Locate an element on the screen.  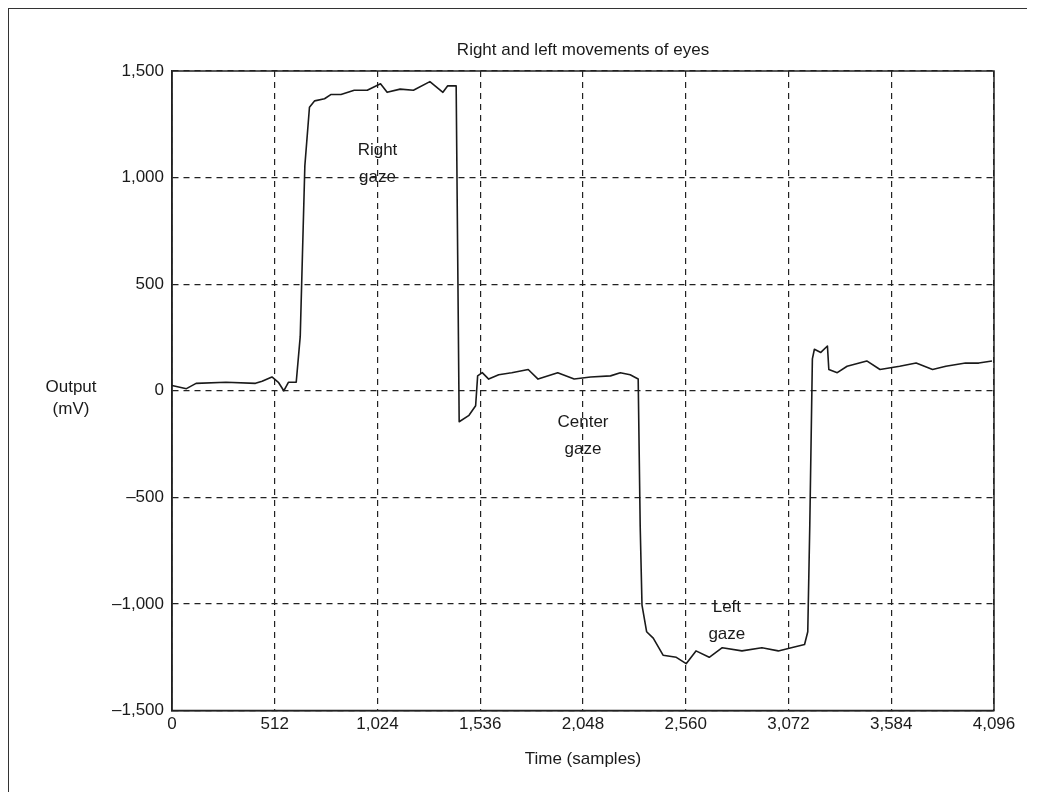
chart-title: Right and left movements of eyes is located at coordinates (583, 50).